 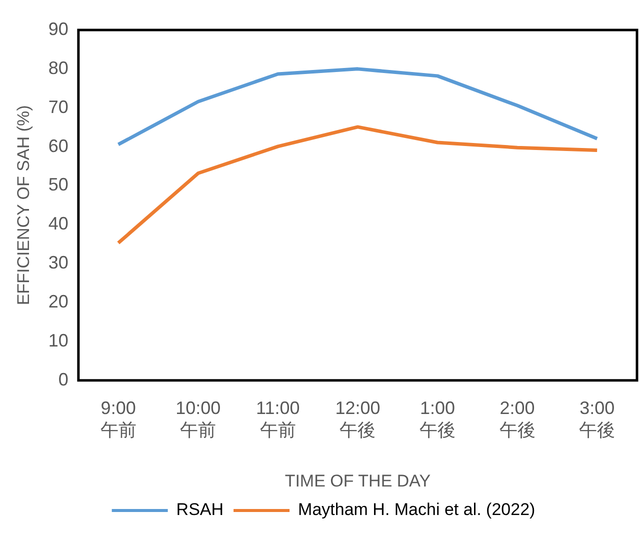 What do you see at coordinates (58, 302) in the screenshot?
I see `y-tick-label: 20` at bounding box center [58, 302].